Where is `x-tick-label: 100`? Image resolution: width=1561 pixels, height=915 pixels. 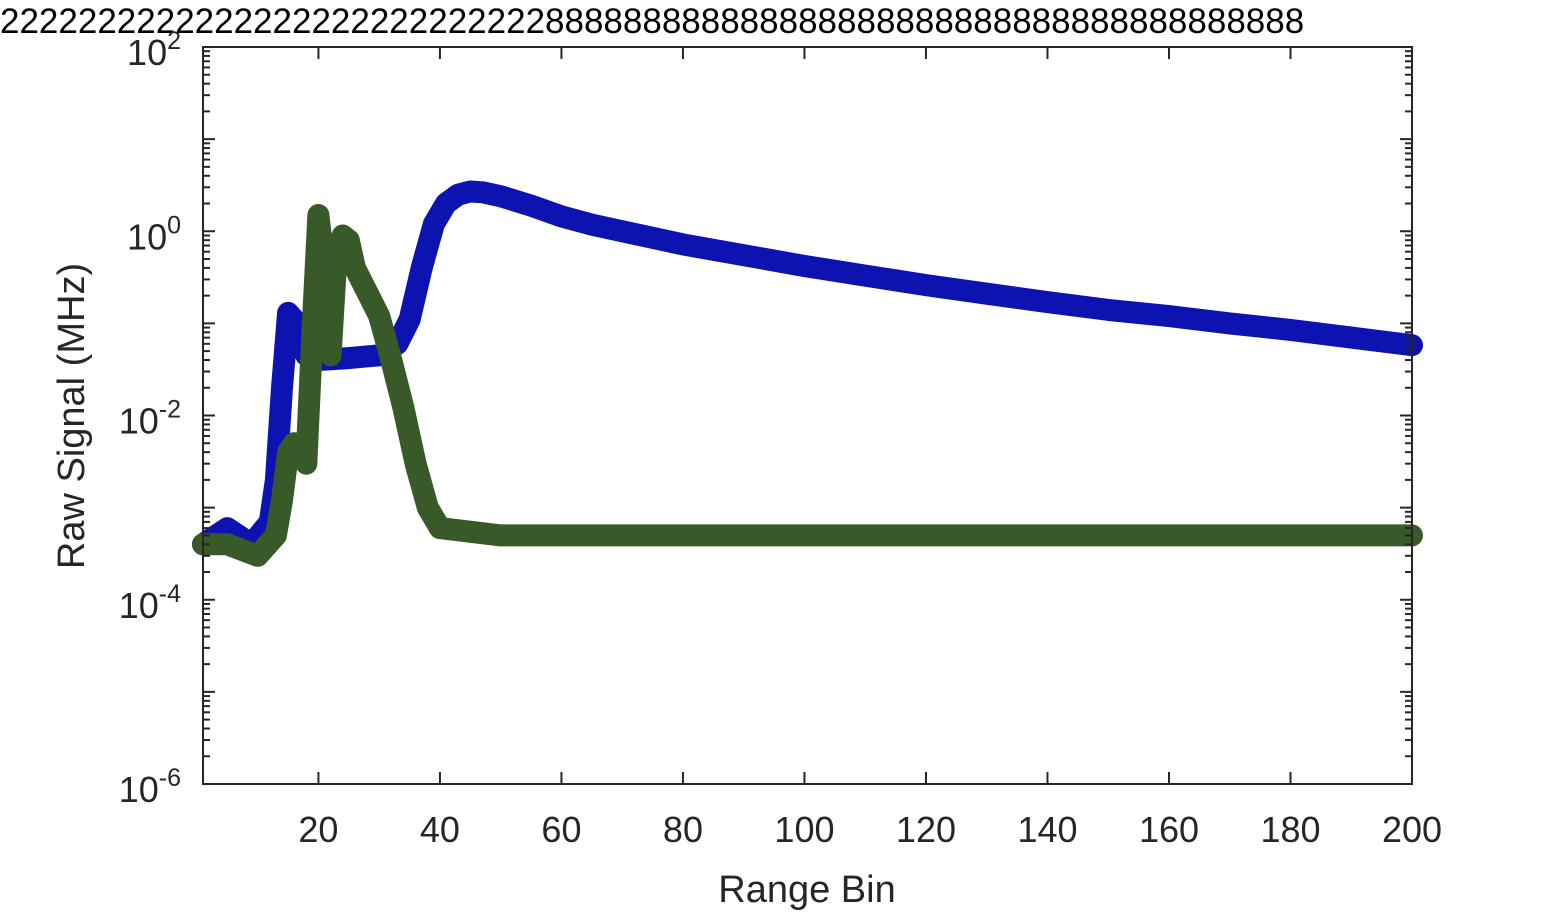
x-tick-label: 100 is located at coordinates (804, 829).